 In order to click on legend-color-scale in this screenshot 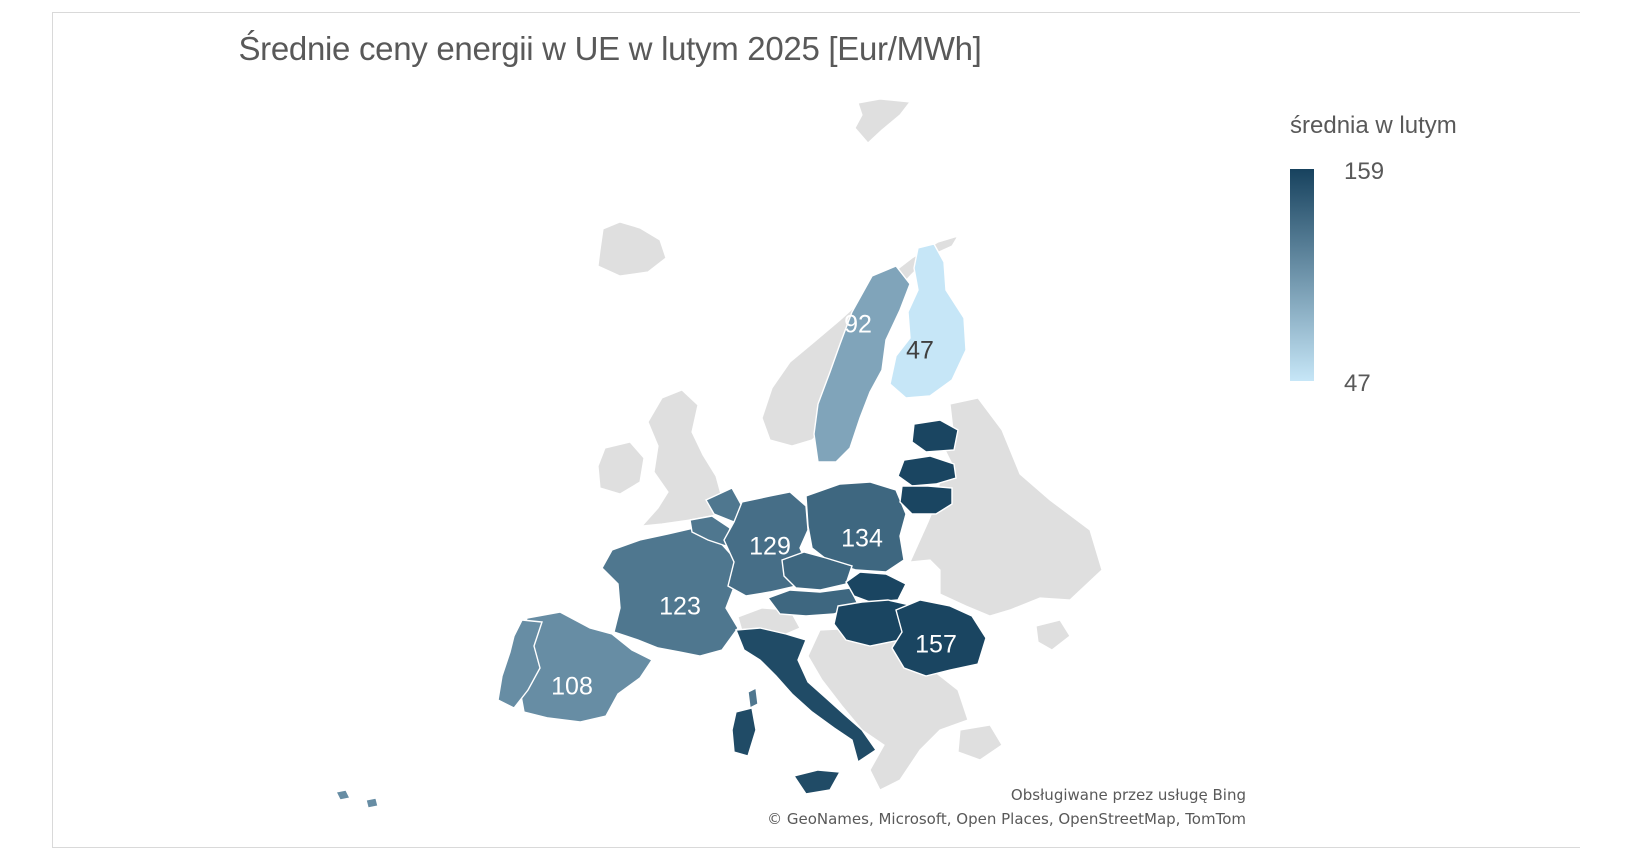, I will do `click(1302, 275)`.